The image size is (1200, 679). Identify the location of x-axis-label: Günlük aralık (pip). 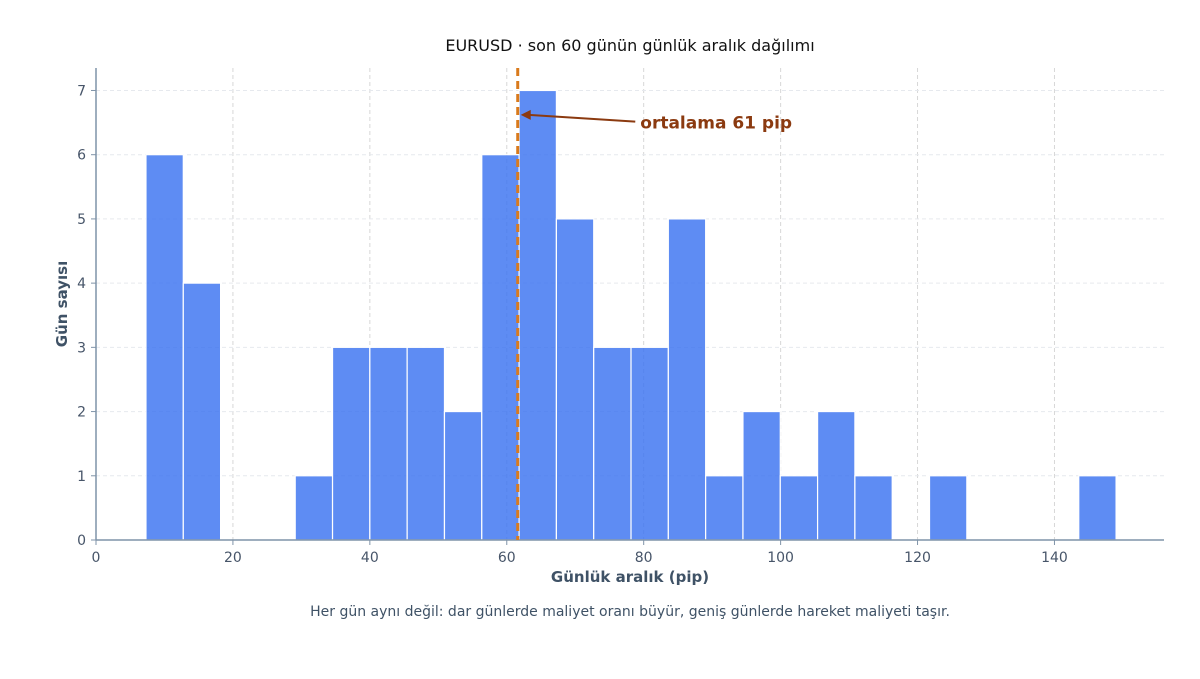
(630, 577).